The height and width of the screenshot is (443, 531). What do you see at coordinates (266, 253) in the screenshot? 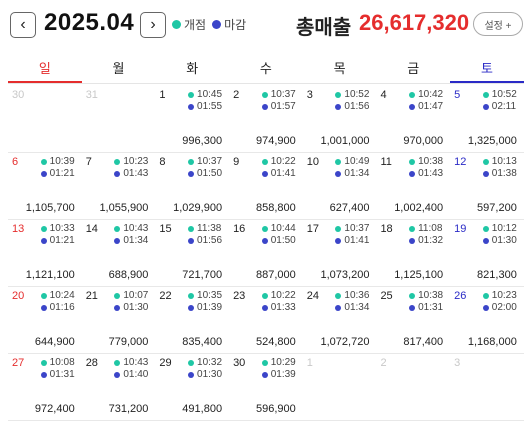
I see `calendar-day-cell: 16 10:44 01:50 887,000` at bounding box center [266, 253].